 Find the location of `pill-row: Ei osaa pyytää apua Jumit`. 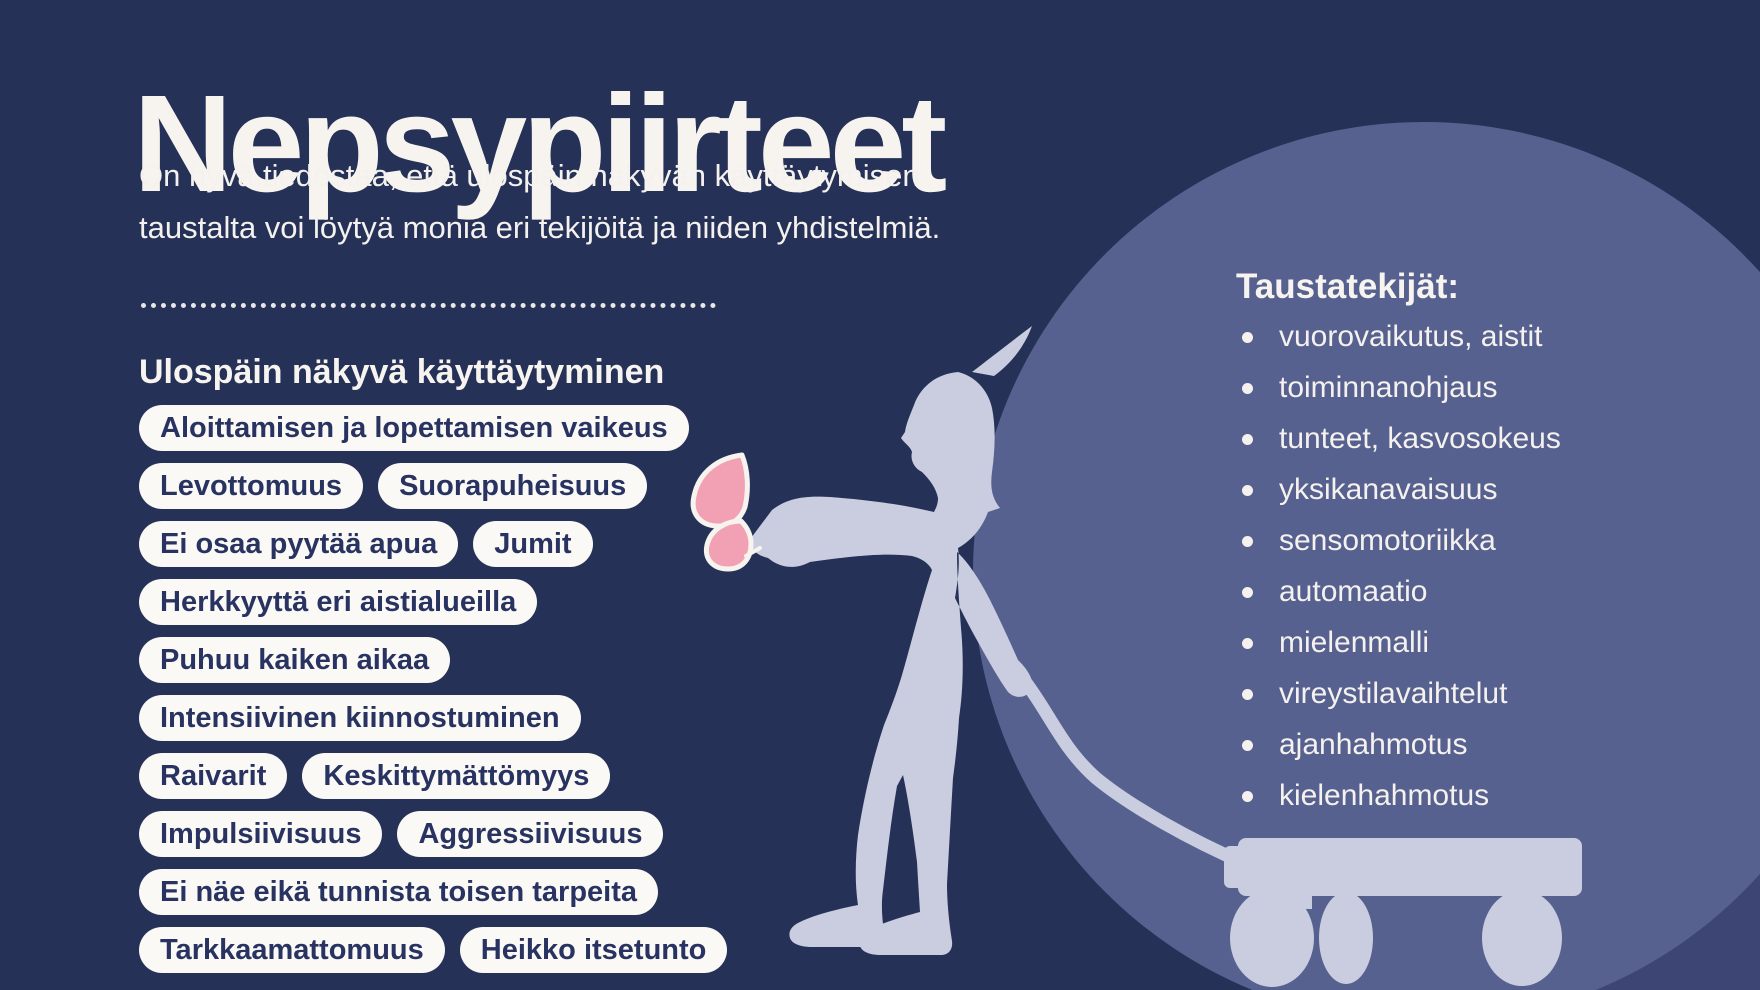

pill-row: Ei osaa pyytää apua Jumit is located at coordinates (433, 544).